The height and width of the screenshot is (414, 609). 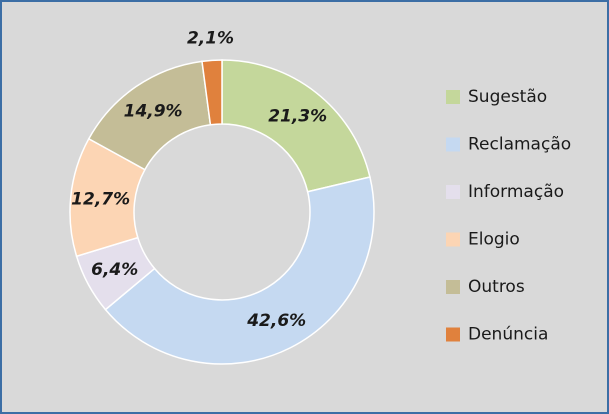 I want to click on legend-label: Reclamação, so click(x=519, y=145).